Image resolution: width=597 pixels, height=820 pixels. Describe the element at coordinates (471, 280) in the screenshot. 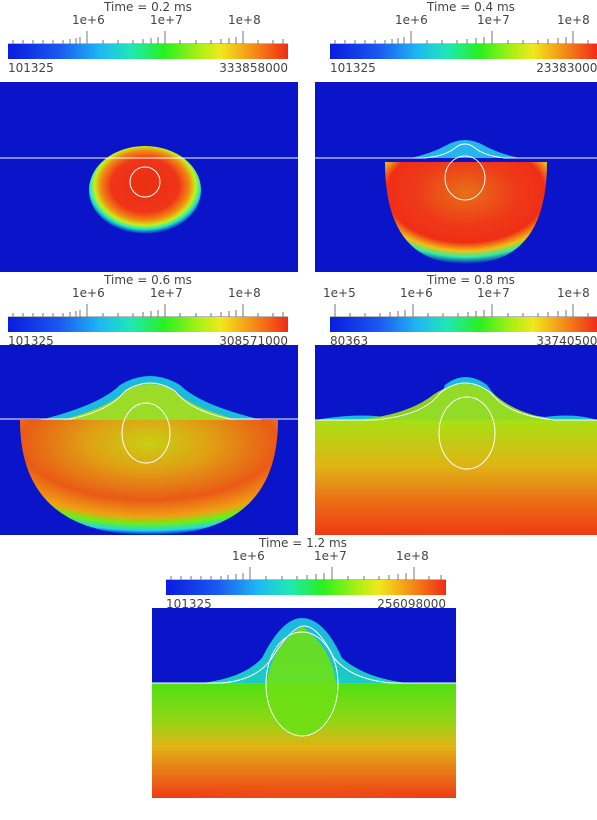

I see `panel-title: Time = 0.8 ms` at that location.